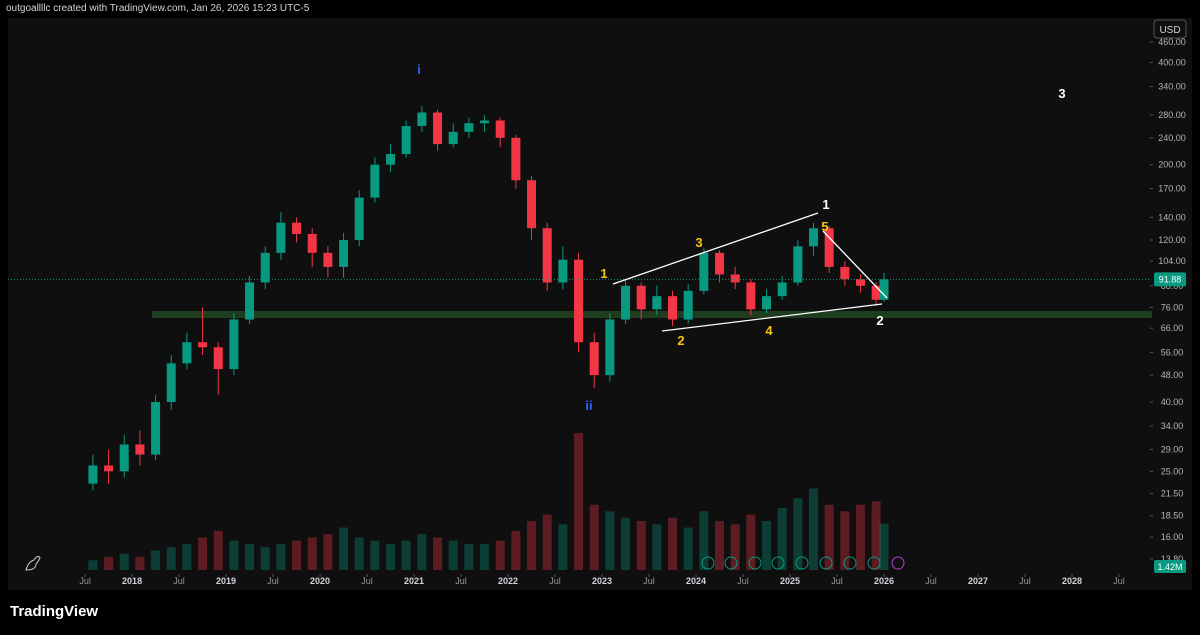  I want to click on x-tick-label: 2026, so click(884, 581).